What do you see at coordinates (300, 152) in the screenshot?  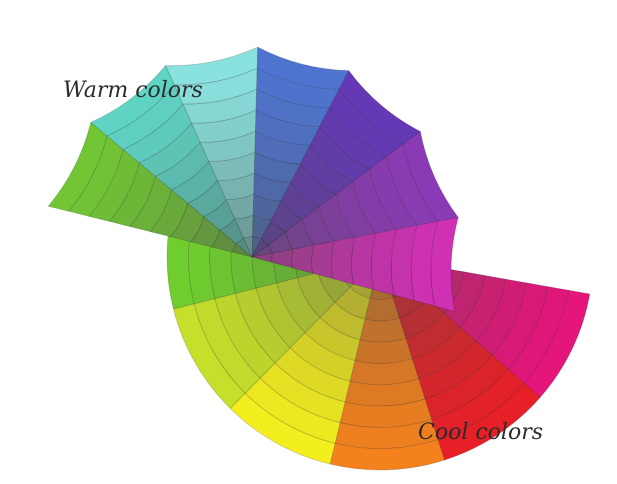 I see `wheel-segment-blue` at bounding box center [300, 152].